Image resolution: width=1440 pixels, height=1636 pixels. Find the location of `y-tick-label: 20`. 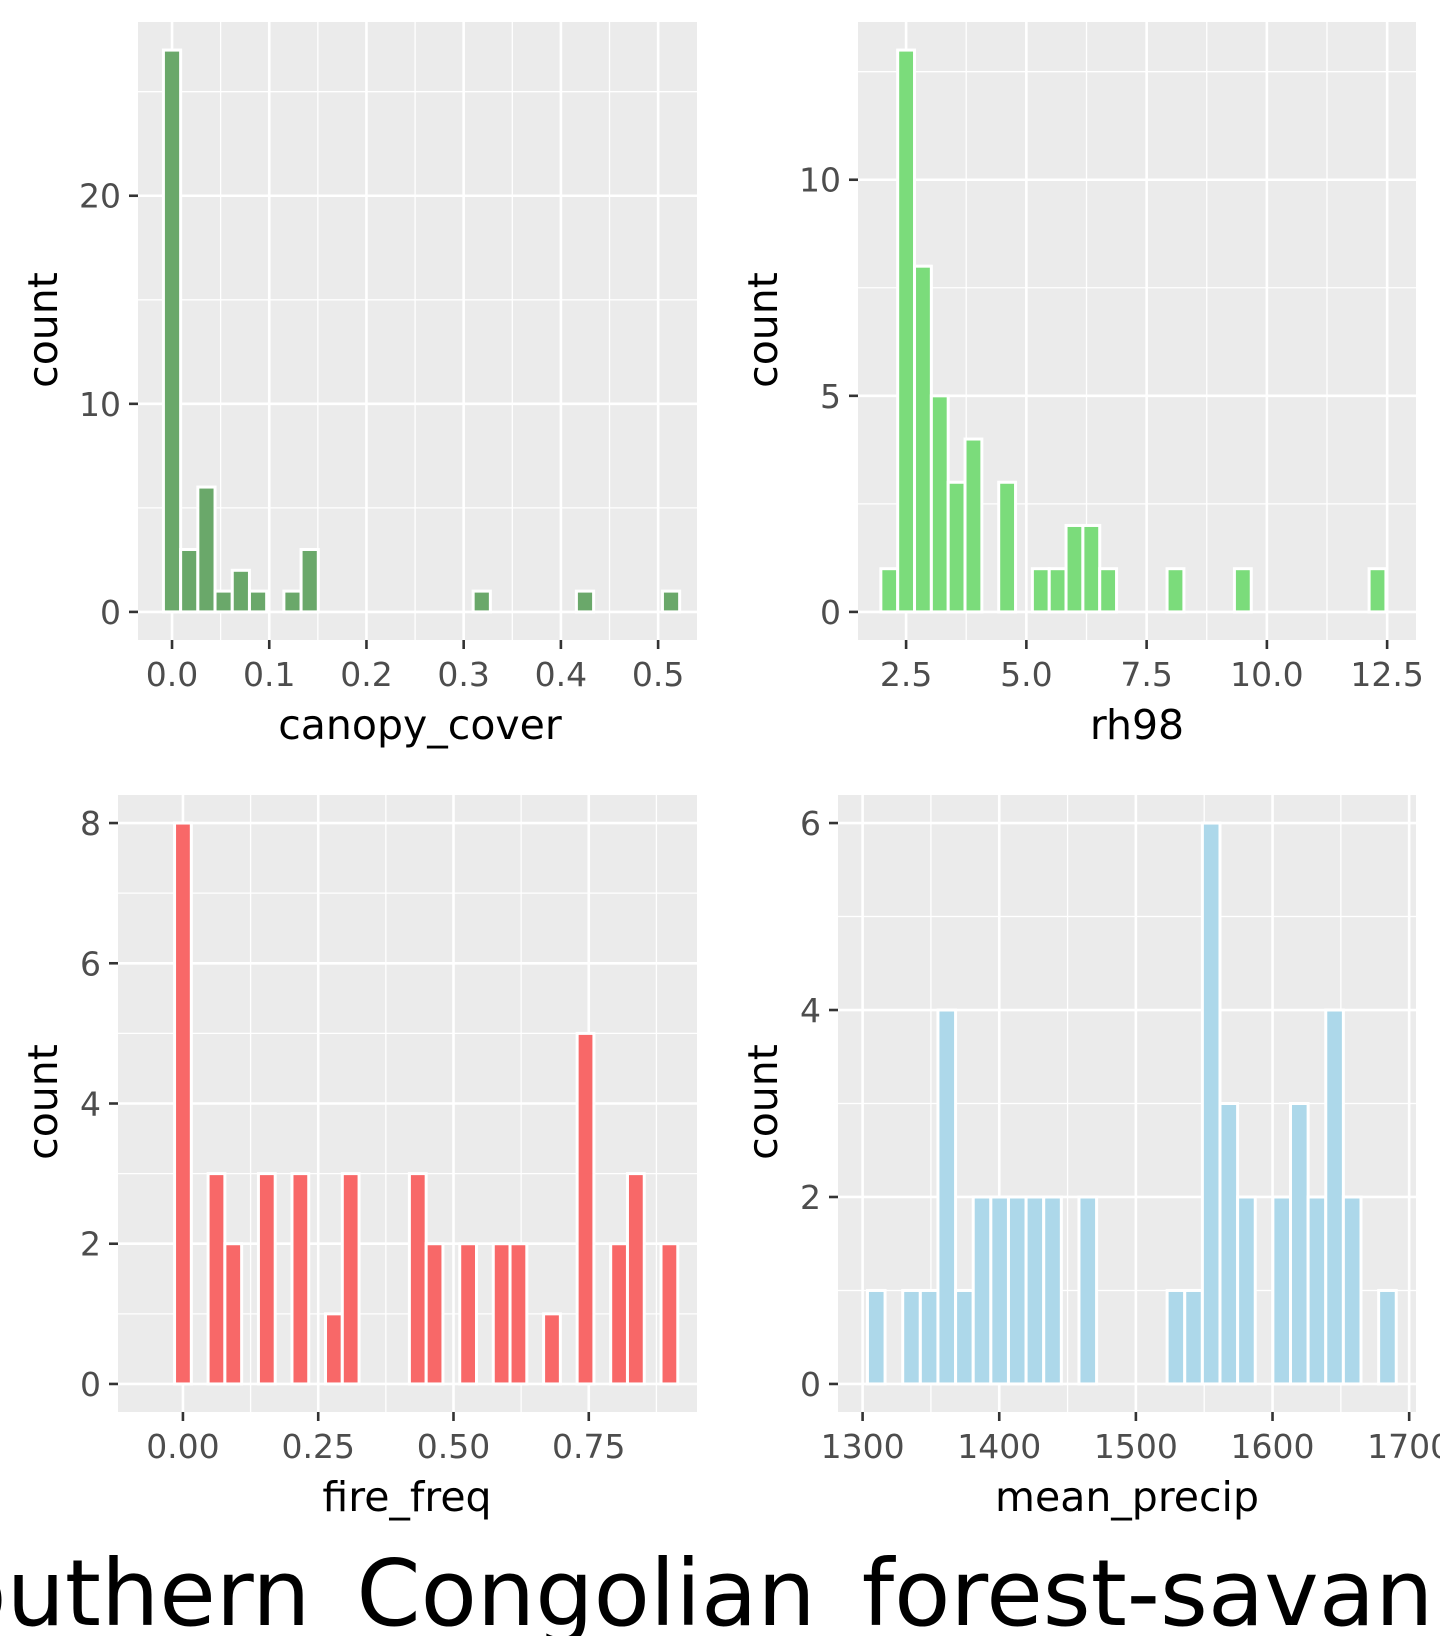

y-tick-label: 20 is located at coordinates (100, 196).